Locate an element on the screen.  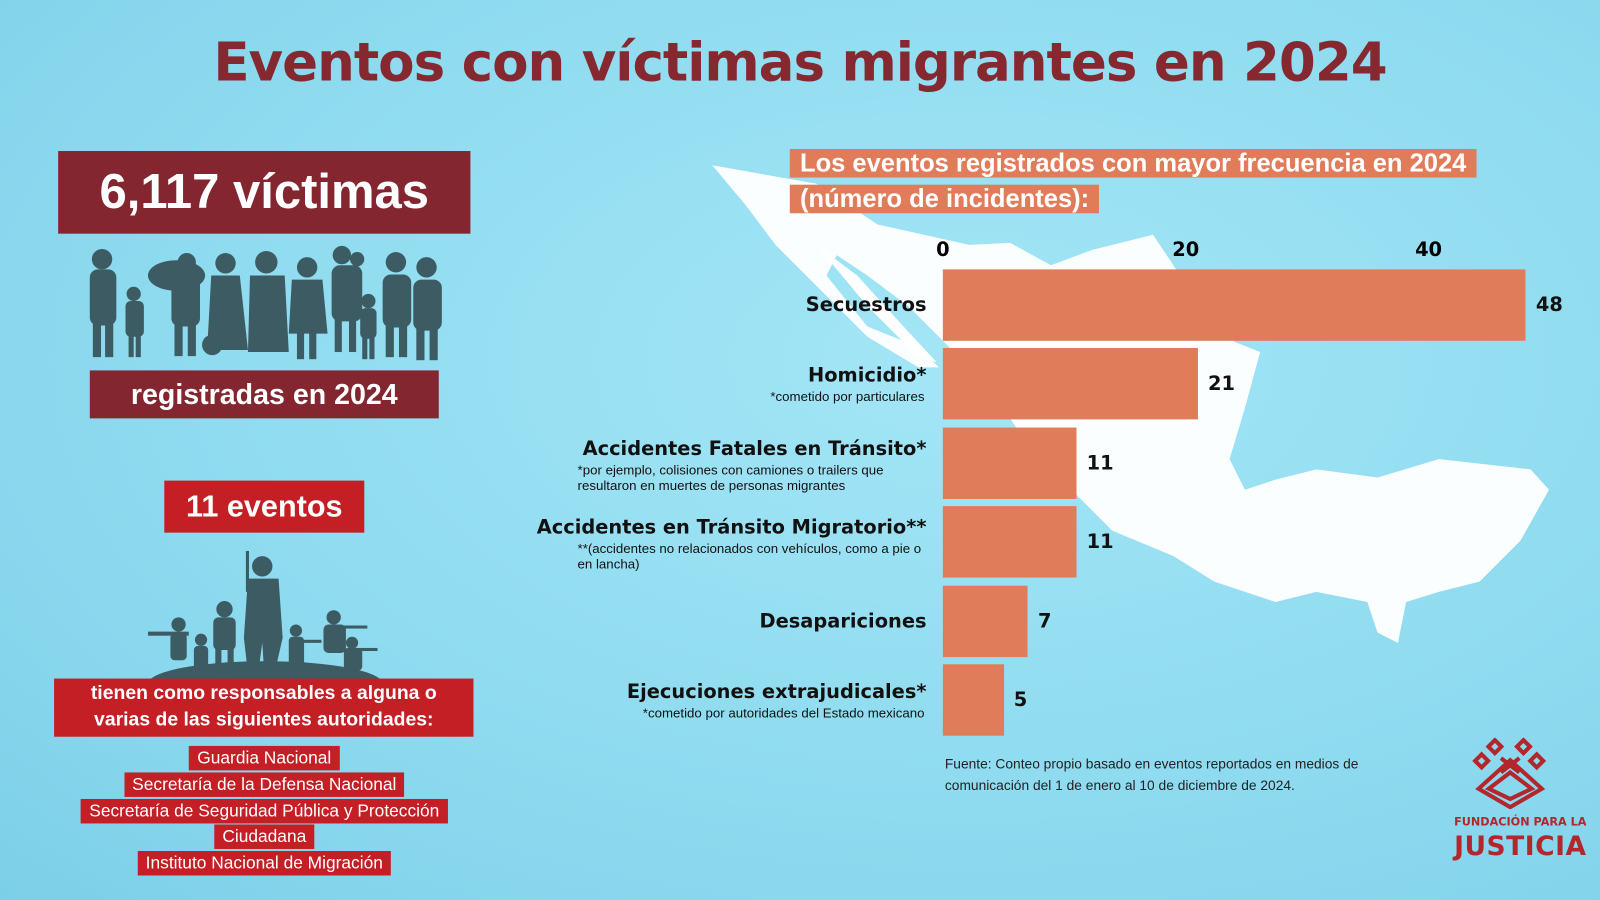
authority-item: Ciudadana is located at coordinates (264, 836).